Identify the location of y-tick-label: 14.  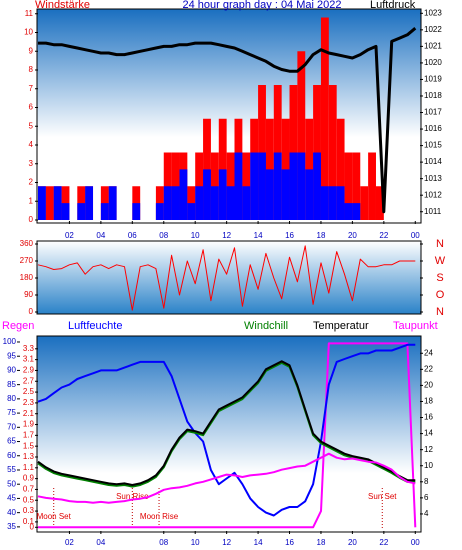
(428, 433).